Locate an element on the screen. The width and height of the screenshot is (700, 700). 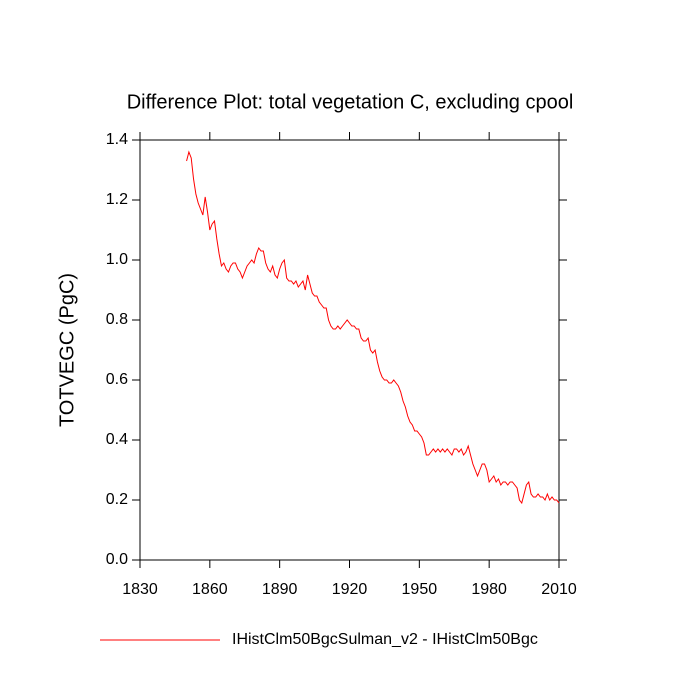
y-axis-label: TOTVEGC (PgC) is located at coordinates (67, 350).